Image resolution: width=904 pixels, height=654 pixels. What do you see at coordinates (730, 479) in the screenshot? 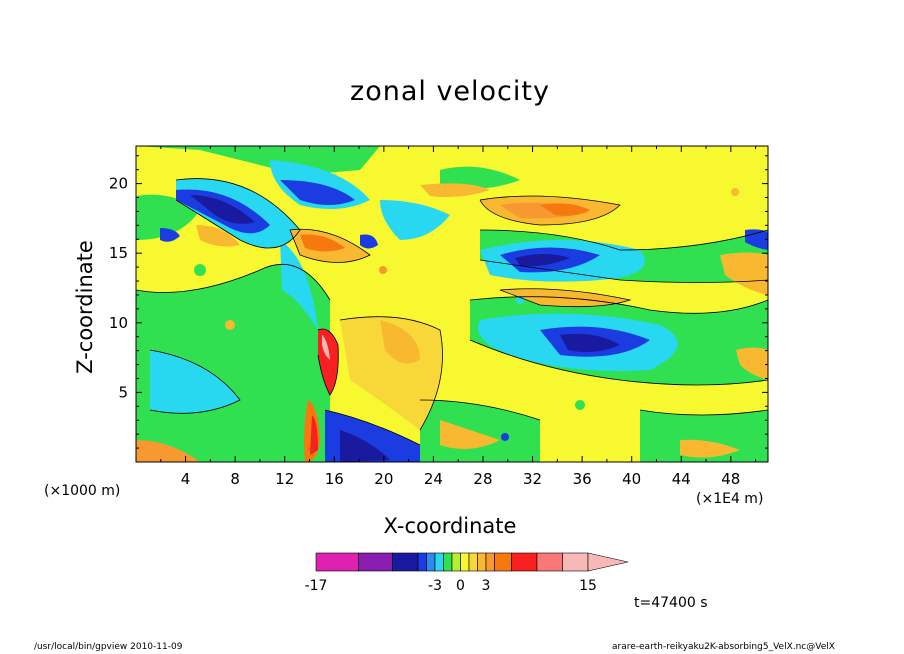
I see `x-tick-label: 48` at bounding box center [730, 479].